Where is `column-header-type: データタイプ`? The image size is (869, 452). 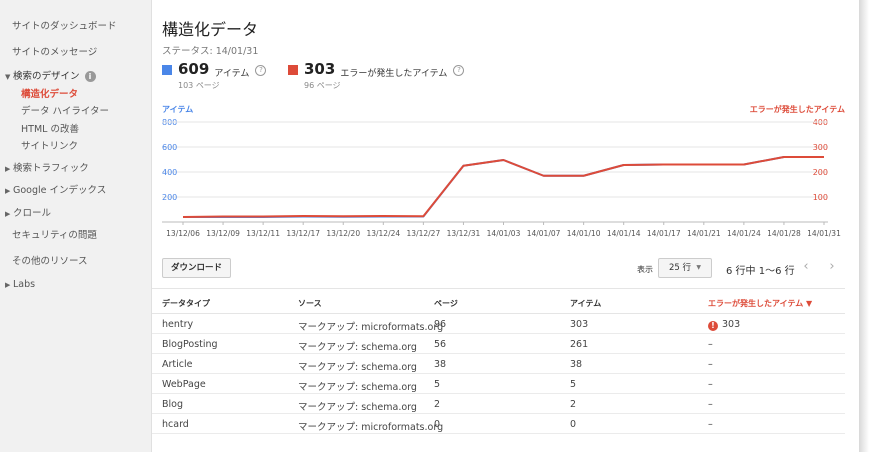
column-header-type: データタイプ is located at coordinates (186, 303).